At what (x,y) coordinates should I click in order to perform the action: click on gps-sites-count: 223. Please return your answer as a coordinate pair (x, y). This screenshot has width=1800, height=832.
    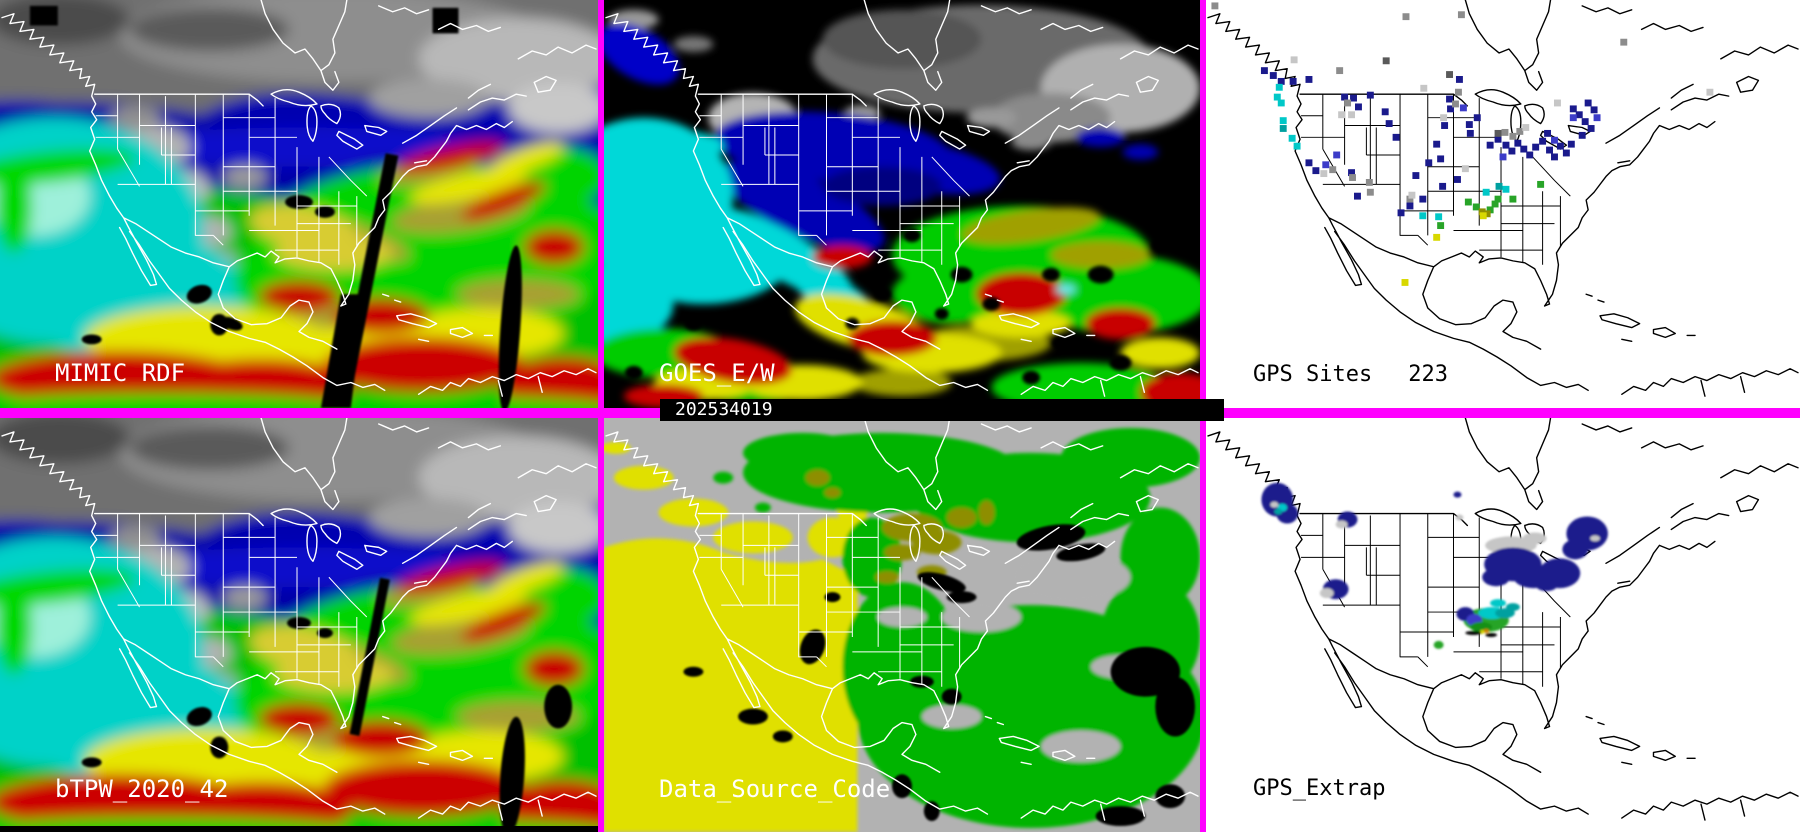
    Looking at the image, I should click on (1428, 374).